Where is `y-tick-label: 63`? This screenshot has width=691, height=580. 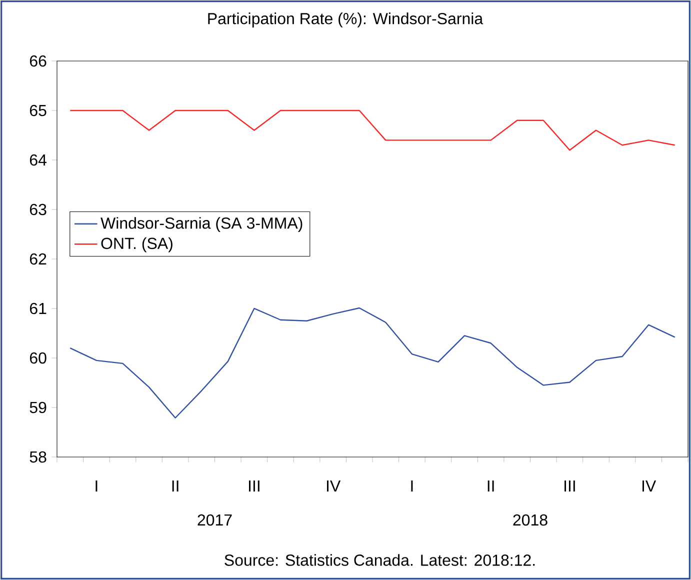 y-tick-label: 63 is located at coordinates (38, 210).